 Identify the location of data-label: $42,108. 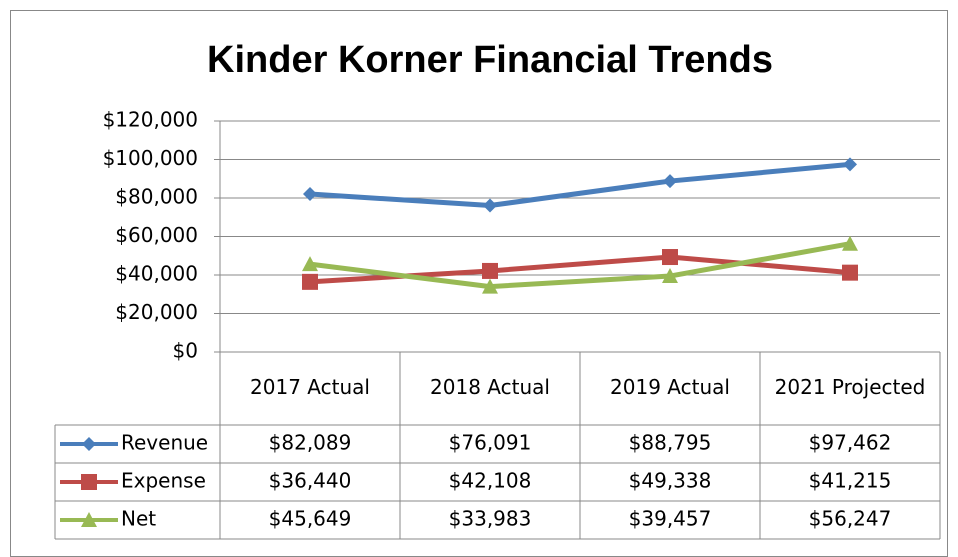
(490, 481).